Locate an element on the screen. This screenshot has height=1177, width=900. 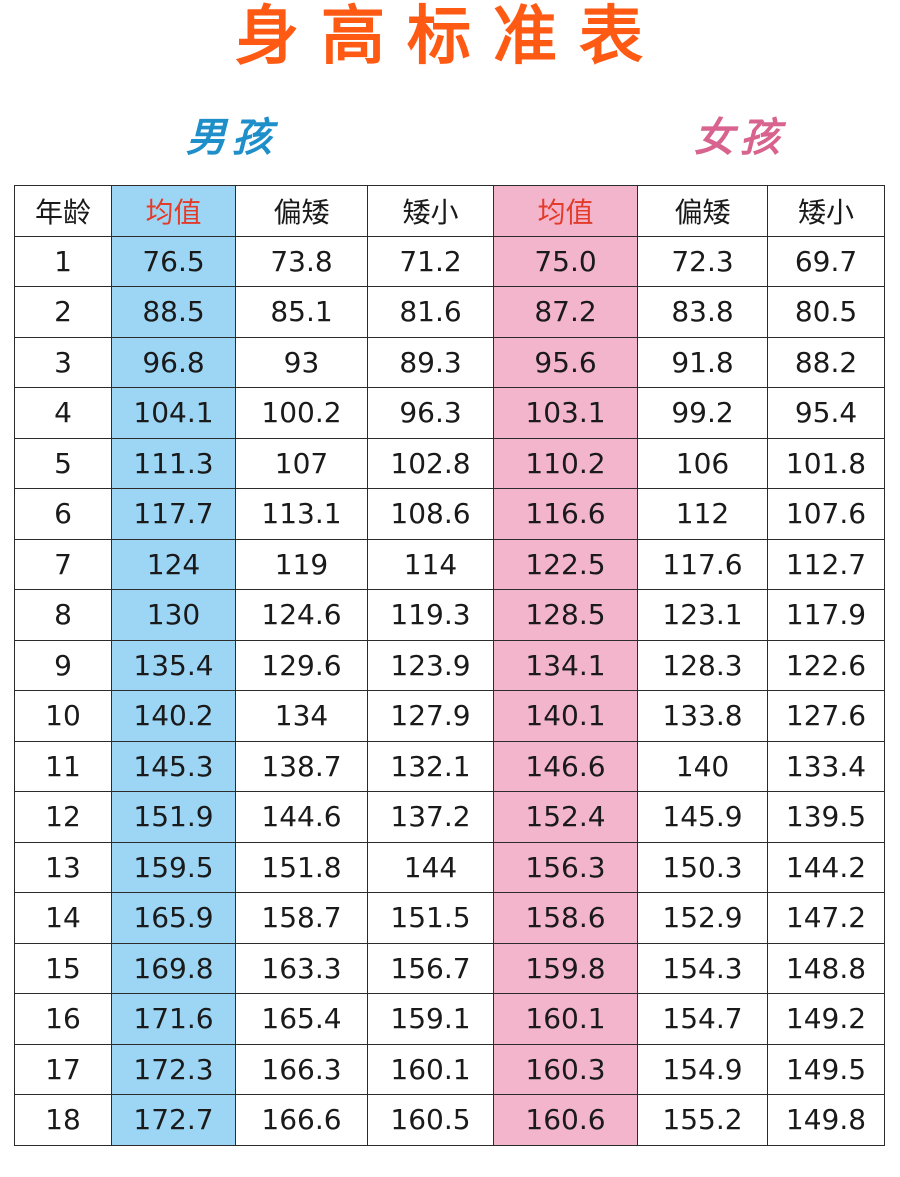
girl-very-short-cell: 88.2 is located at coordinates (826, 362).